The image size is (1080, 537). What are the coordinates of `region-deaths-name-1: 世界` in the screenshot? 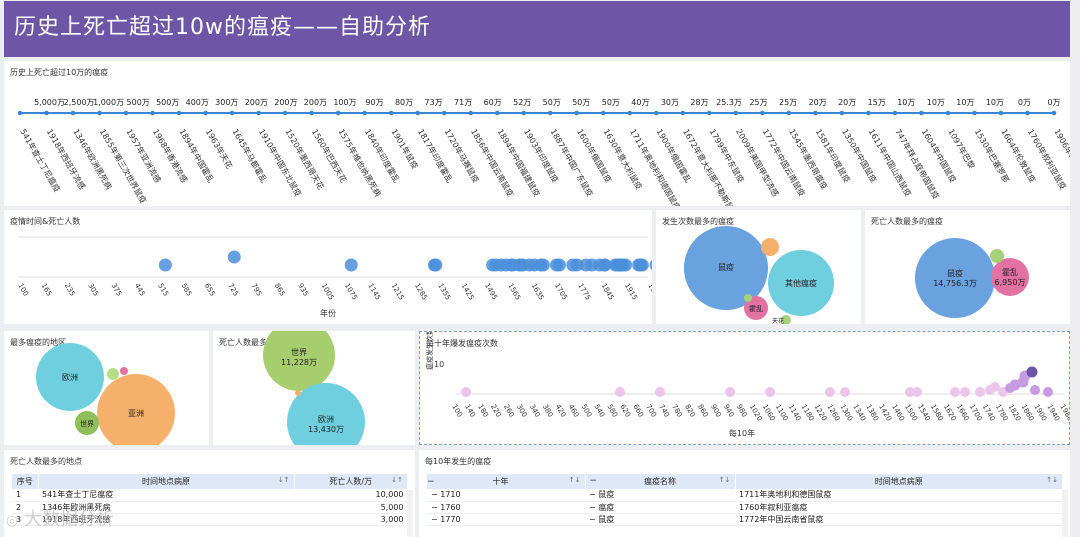 It's located at (299, 352).